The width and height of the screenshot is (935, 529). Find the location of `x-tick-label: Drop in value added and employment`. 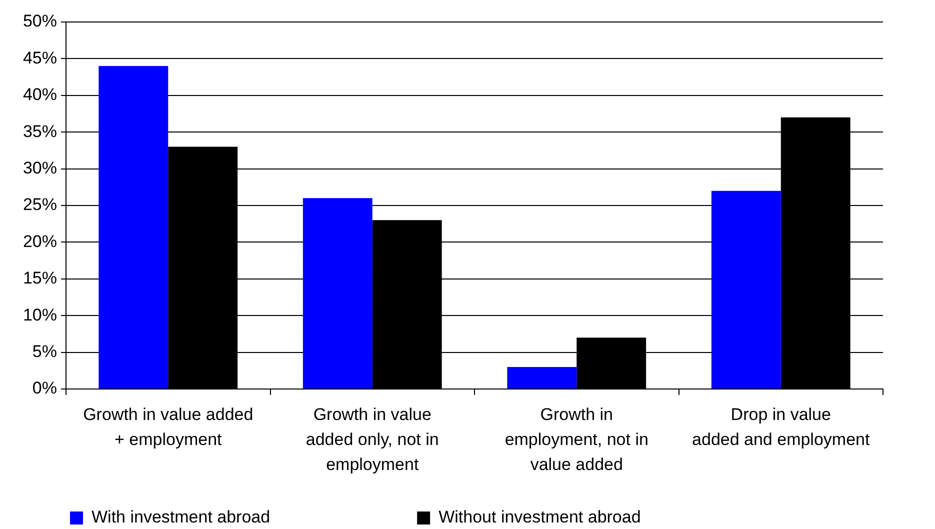

x-tick-label: Drop in value added and employment is located at coordinates (781, 427).